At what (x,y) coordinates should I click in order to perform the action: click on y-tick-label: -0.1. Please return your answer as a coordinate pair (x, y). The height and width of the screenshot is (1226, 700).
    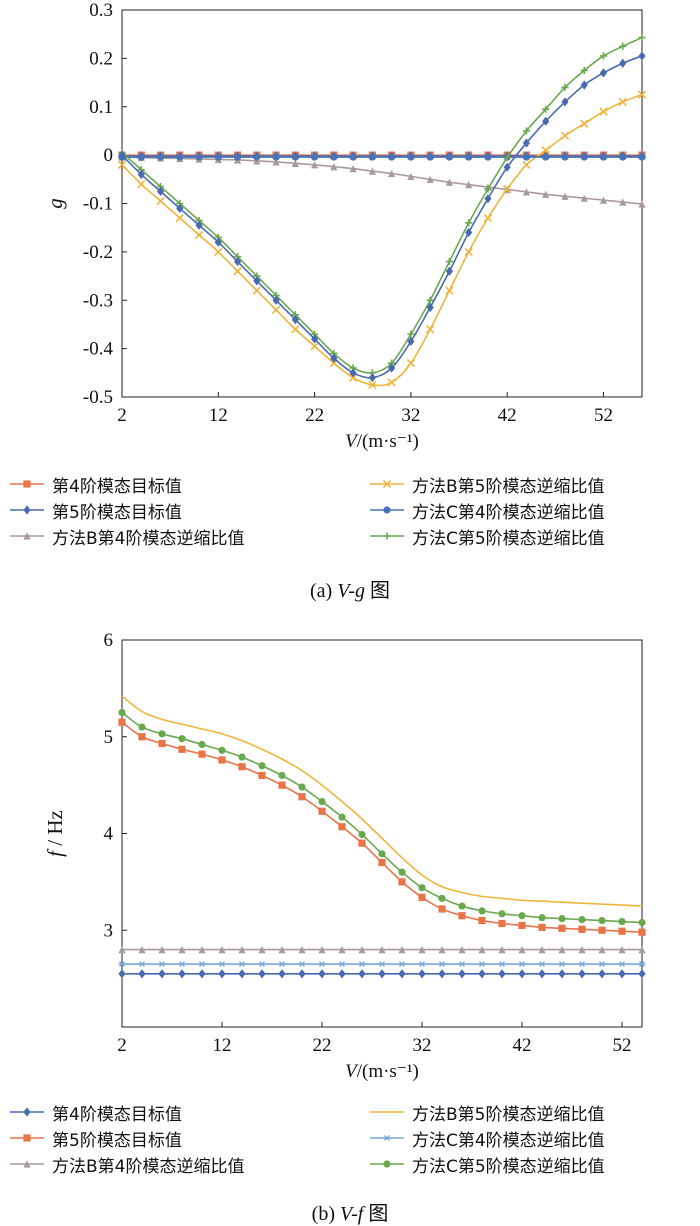
    Looking at the image, I should click on (98, 204).